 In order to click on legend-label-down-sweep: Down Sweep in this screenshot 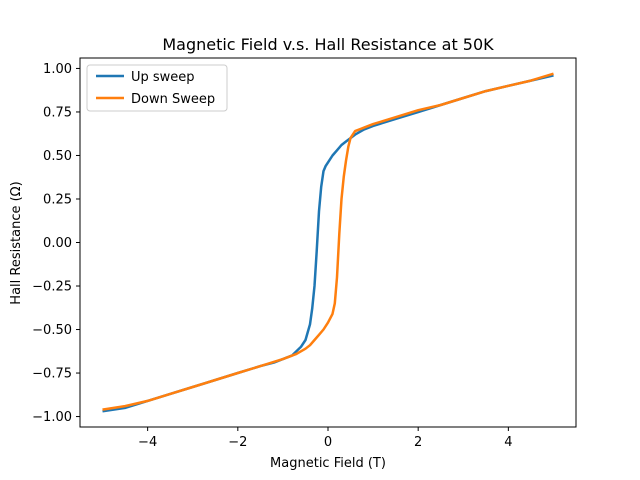, I will do `click(173, 99)`.